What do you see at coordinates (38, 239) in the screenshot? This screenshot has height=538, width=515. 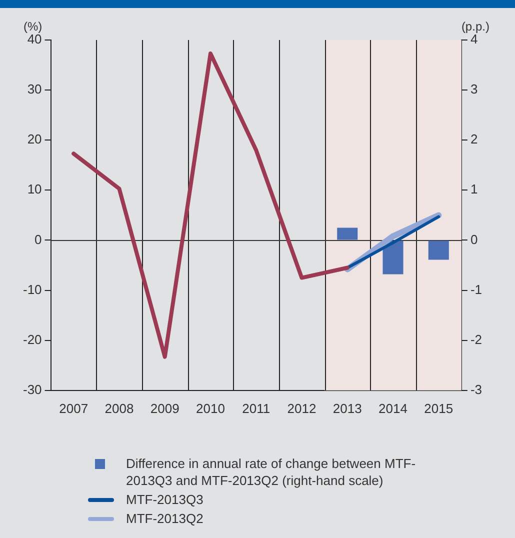 I see `y-tick-label: 0` at bounding box center [38, 239].